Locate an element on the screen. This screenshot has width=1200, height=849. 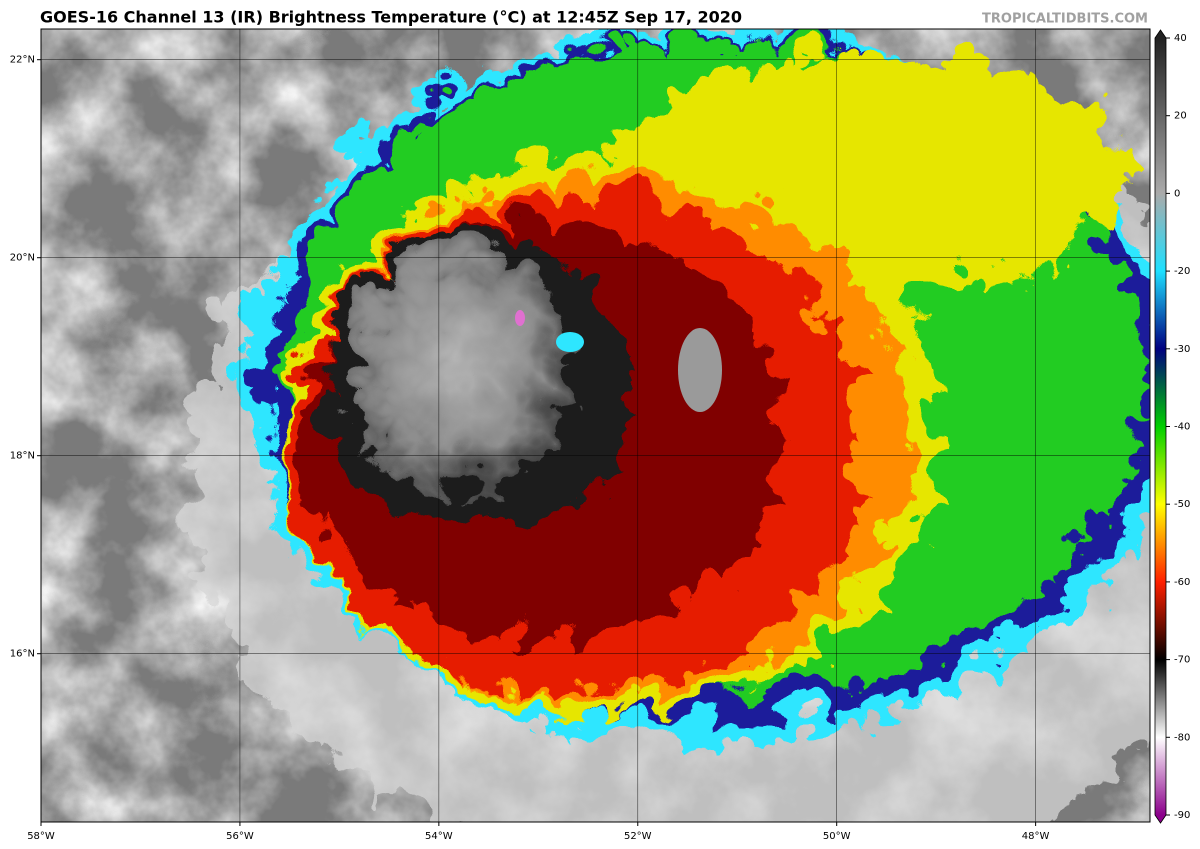
colorbar-tick-label: -80 is located at coordinates (1182, 737).